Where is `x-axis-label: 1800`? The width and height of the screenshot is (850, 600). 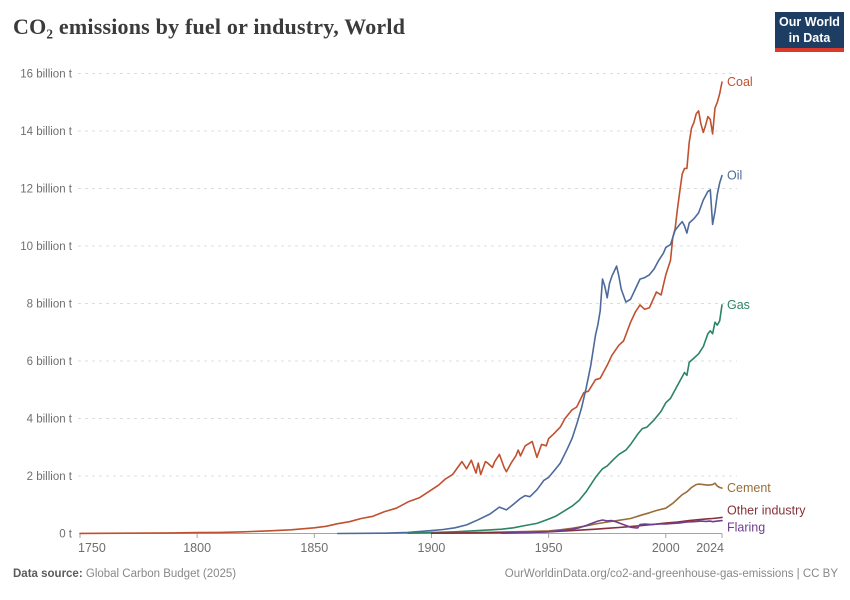
x-axis-label: 1800 is located at coordinates (197, 548).